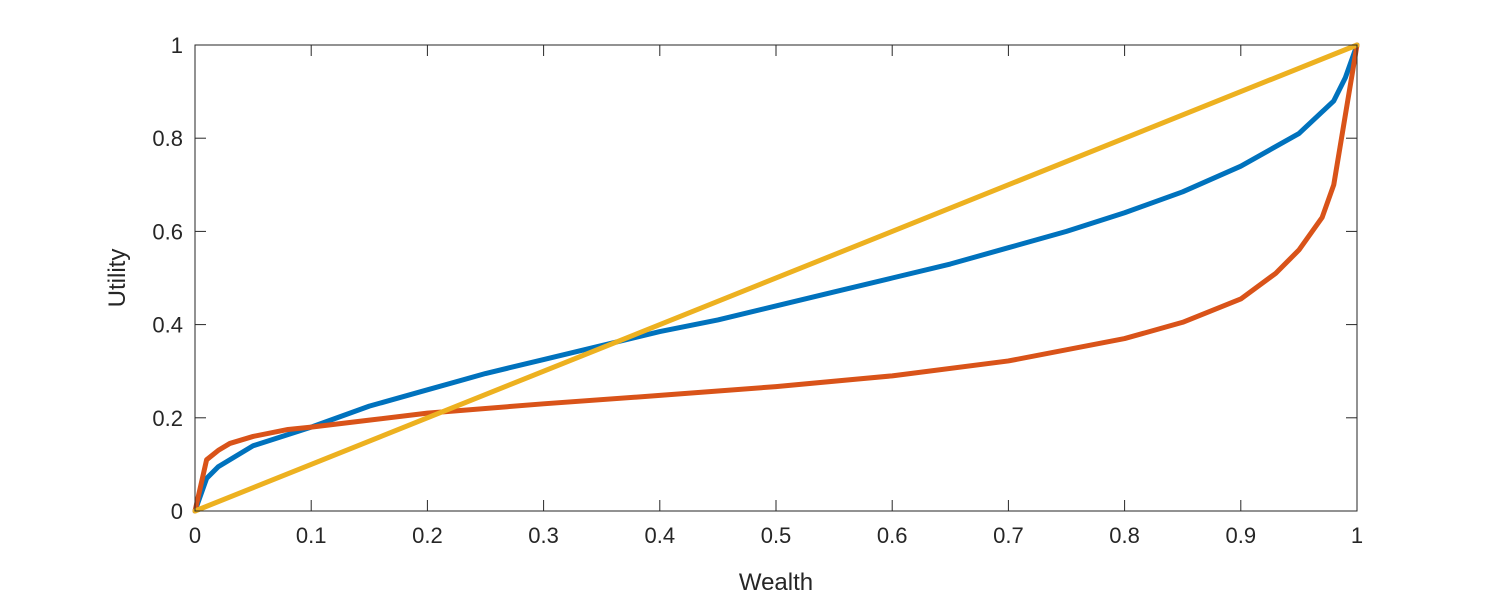 This screenshot has height=600, width=1500. Describe the element at coordinates (1357, 535) in the screenshot. I see `x-tick-label: 1` at that location.